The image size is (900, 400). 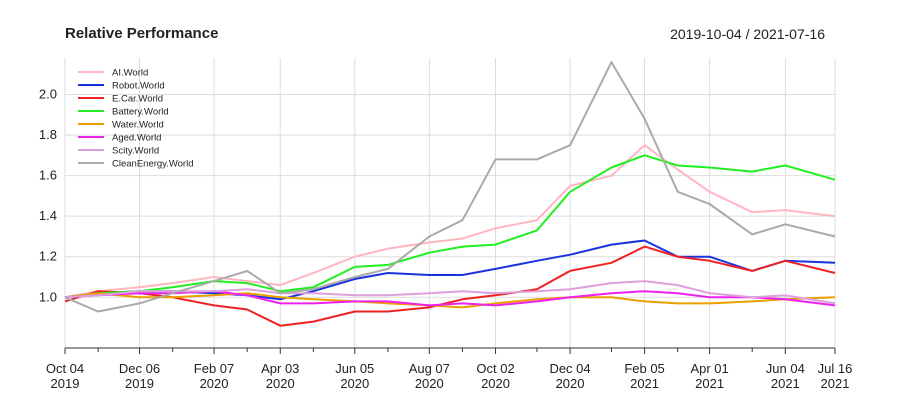 What do you see at coordinates (747, 34) in the screenshot?
I see `date-range-label: 2019-10-04 / 2021-07-16` at bounding box center [747, 34].